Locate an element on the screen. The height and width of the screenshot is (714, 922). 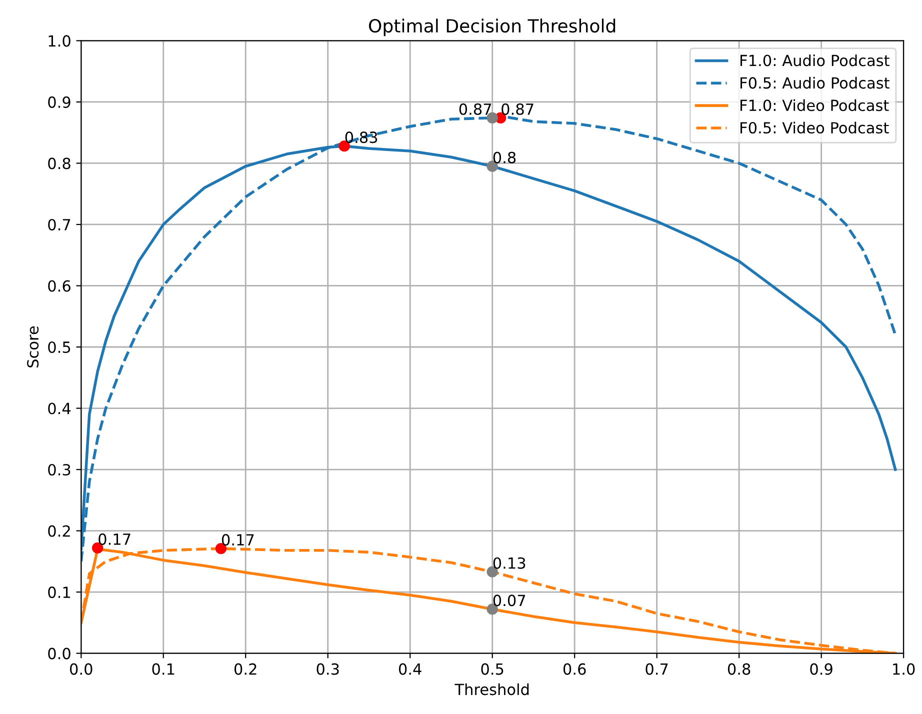
data-label: 0.07 is located at coordinates (509, 600).